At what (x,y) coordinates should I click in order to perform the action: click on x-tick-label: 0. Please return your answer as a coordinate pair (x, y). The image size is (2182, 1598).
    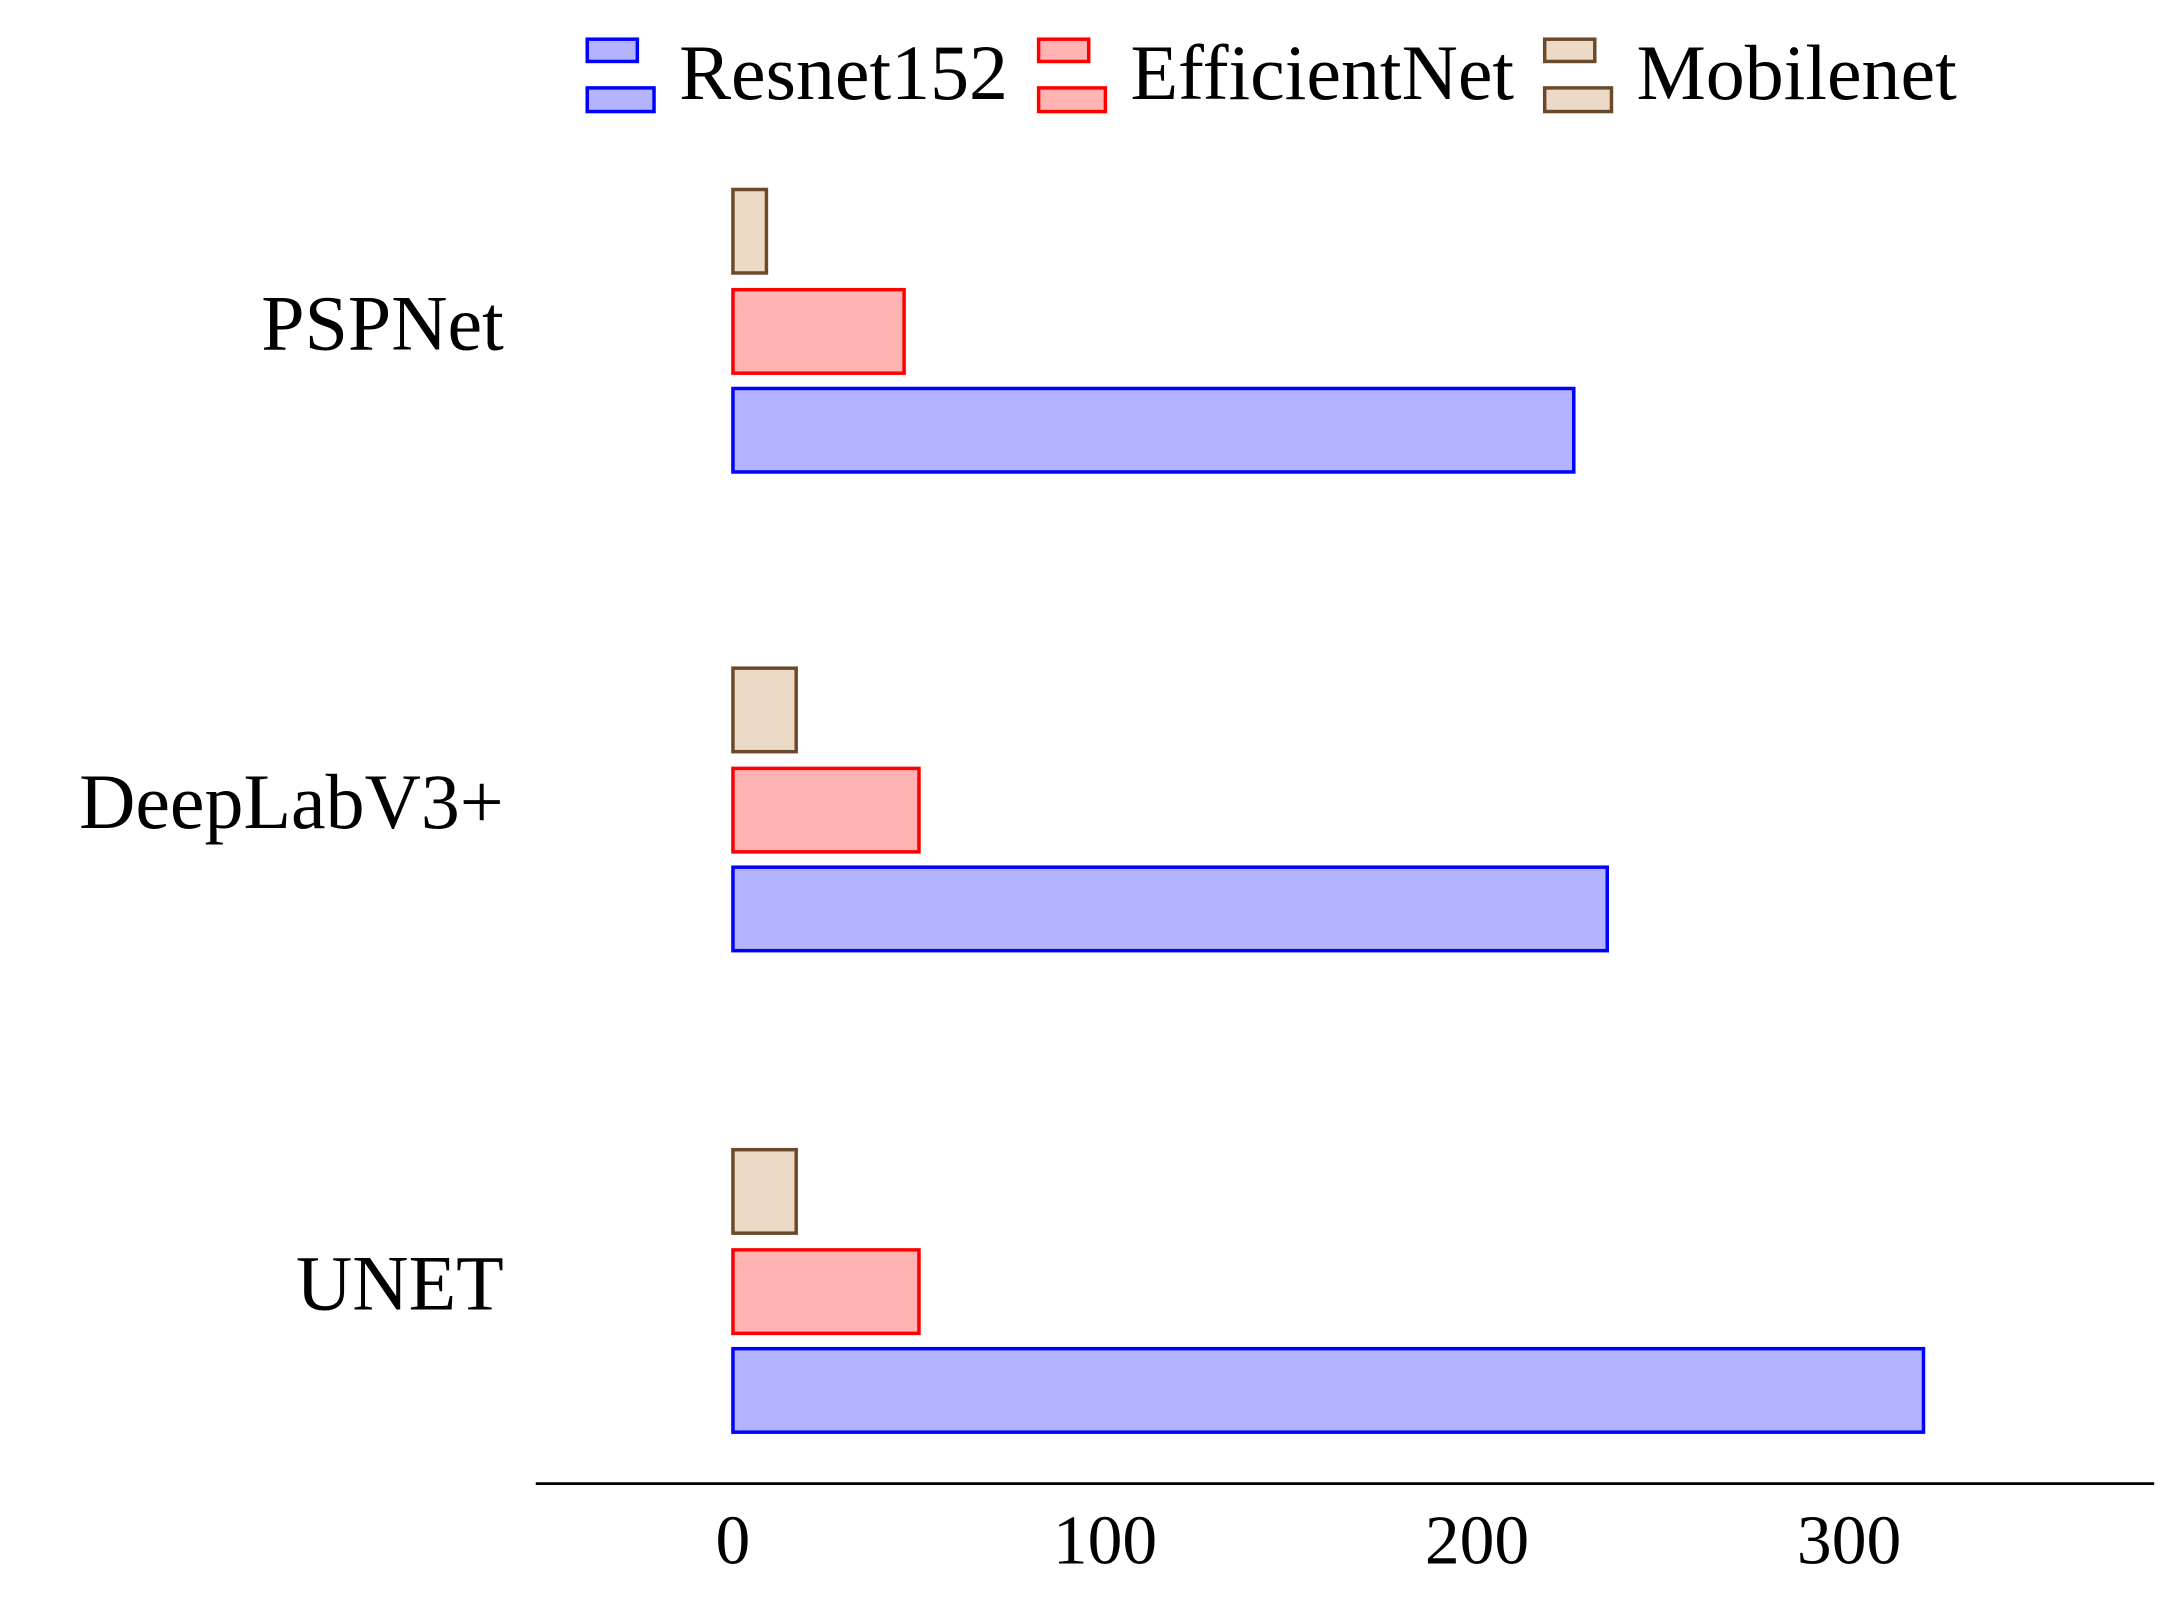
    Looking at the image, I should click on (733, 1541).